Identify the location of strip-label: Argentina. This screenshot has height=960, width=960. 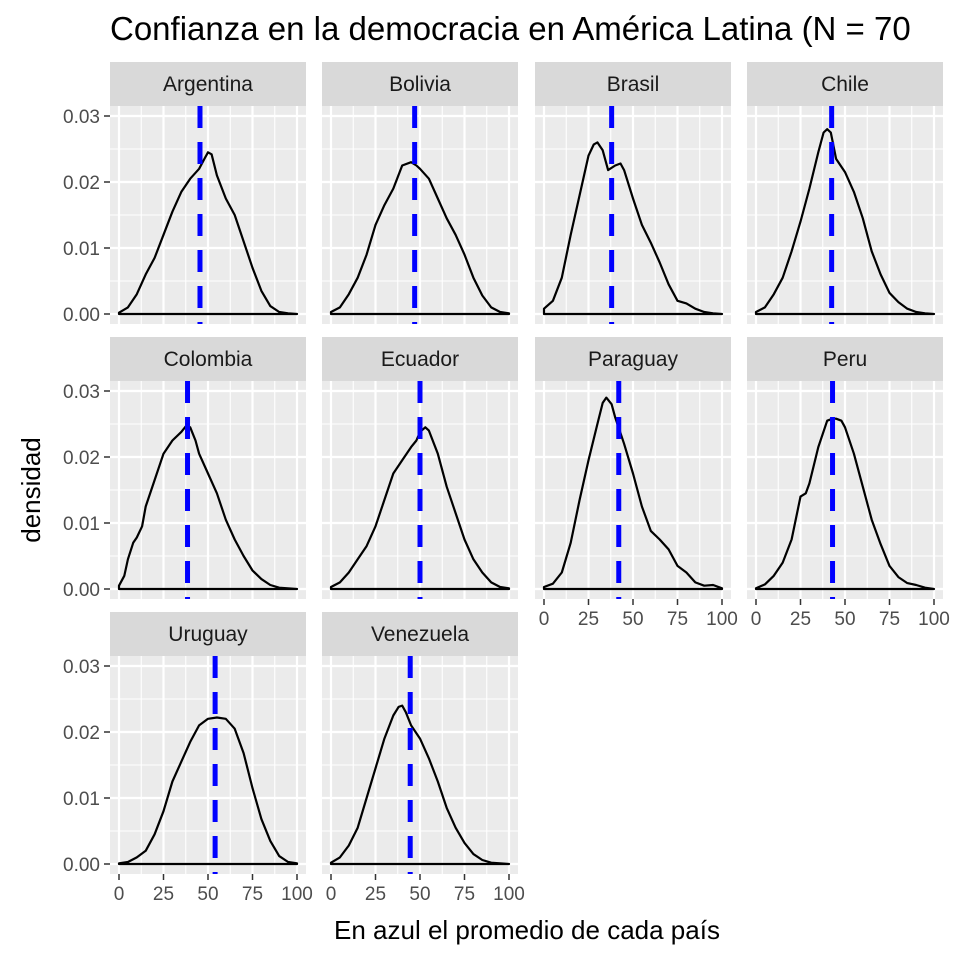
(208, 84).